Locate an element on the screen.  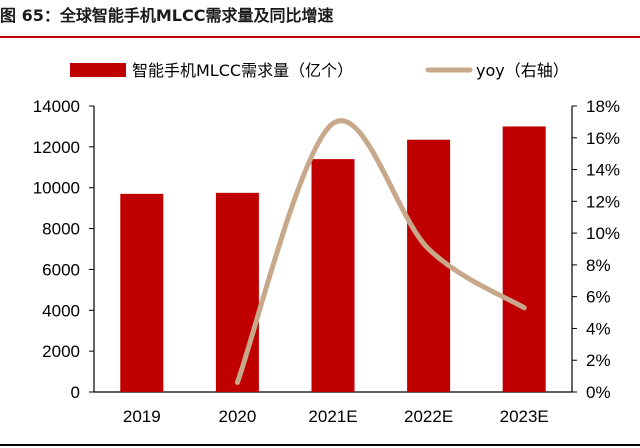
x-tick-label: 2022E is located at coordinates (428, 416).